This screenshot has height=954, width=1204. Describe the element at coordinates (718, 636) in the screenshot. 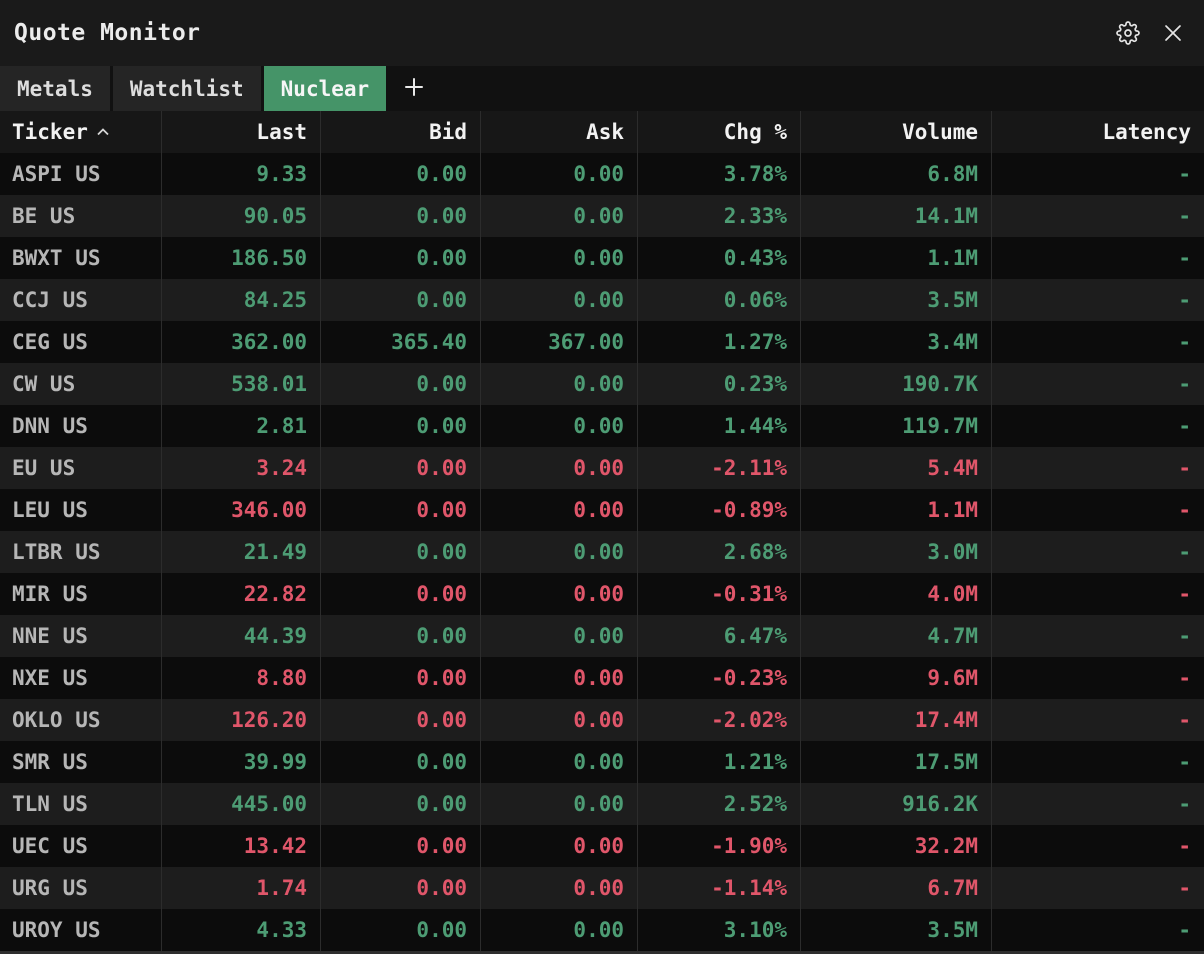

I see `chg-cell: 6.47%` at that location.